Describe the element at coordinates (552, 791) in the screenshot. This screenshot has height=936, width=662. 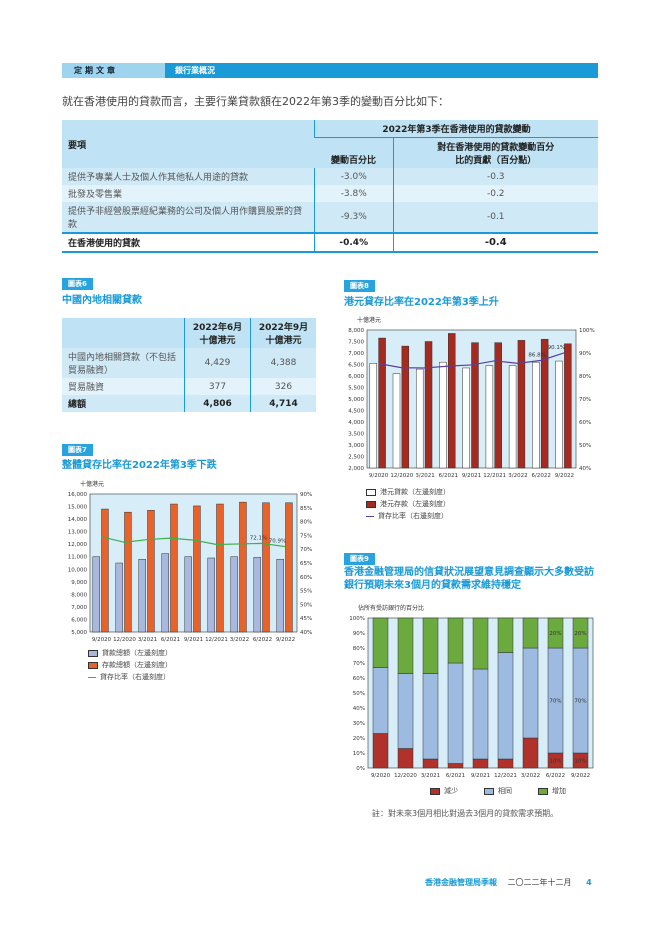
I see `legend-item: 增加` at that location.